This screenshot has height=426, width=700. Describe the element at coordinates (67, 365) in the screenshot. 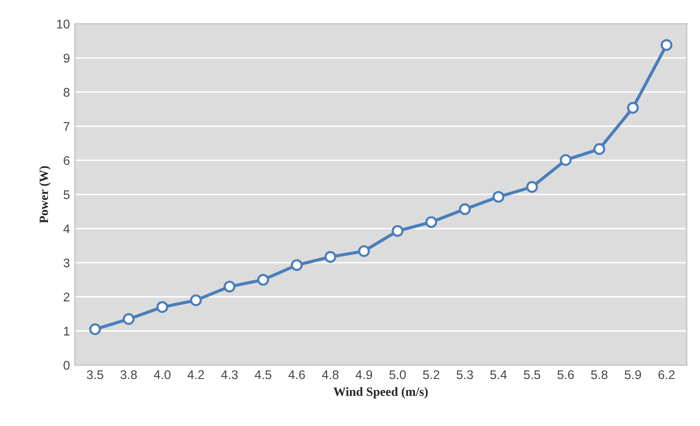

I see `y-tick-label: 0` at that location.